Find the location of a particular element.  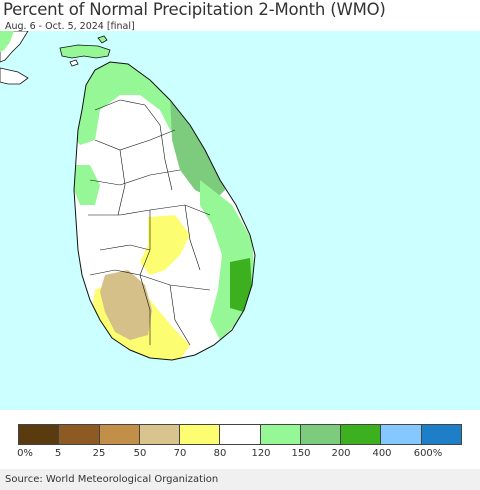

legend-label: 70 is located at coordinates (180, 453).